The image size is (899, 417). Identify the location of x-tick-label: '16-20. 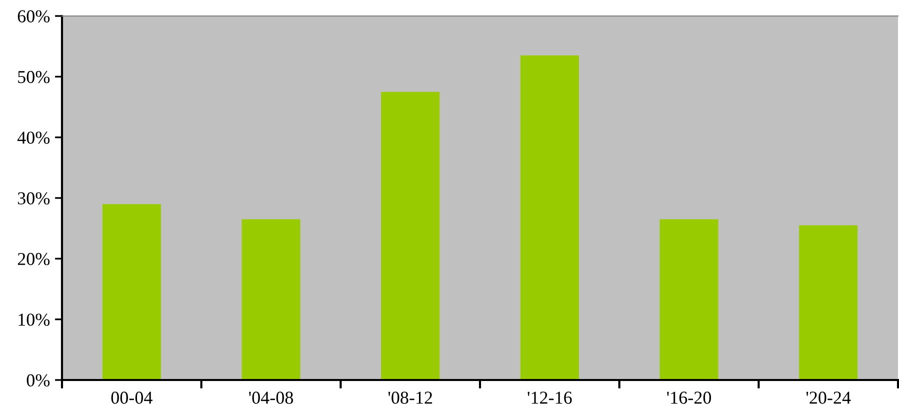
(689, 398).